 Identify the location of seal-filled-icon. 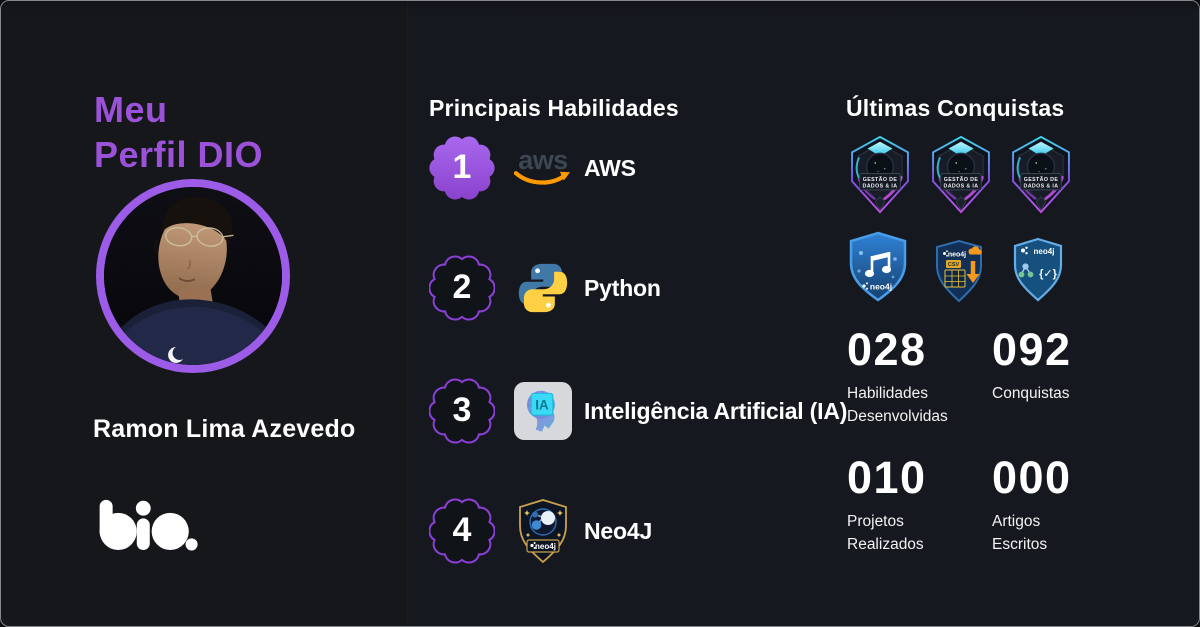
(462, 168).